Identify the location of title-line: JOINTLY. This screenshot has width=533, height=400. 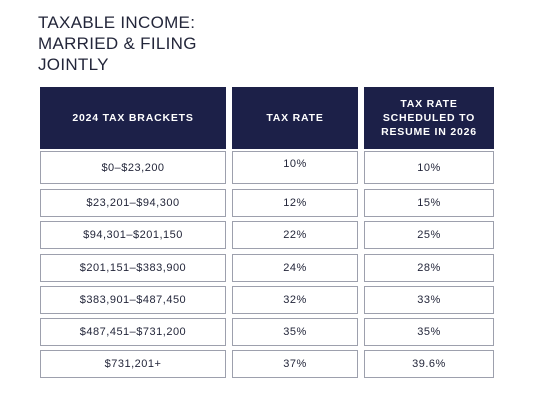
(73, 64).